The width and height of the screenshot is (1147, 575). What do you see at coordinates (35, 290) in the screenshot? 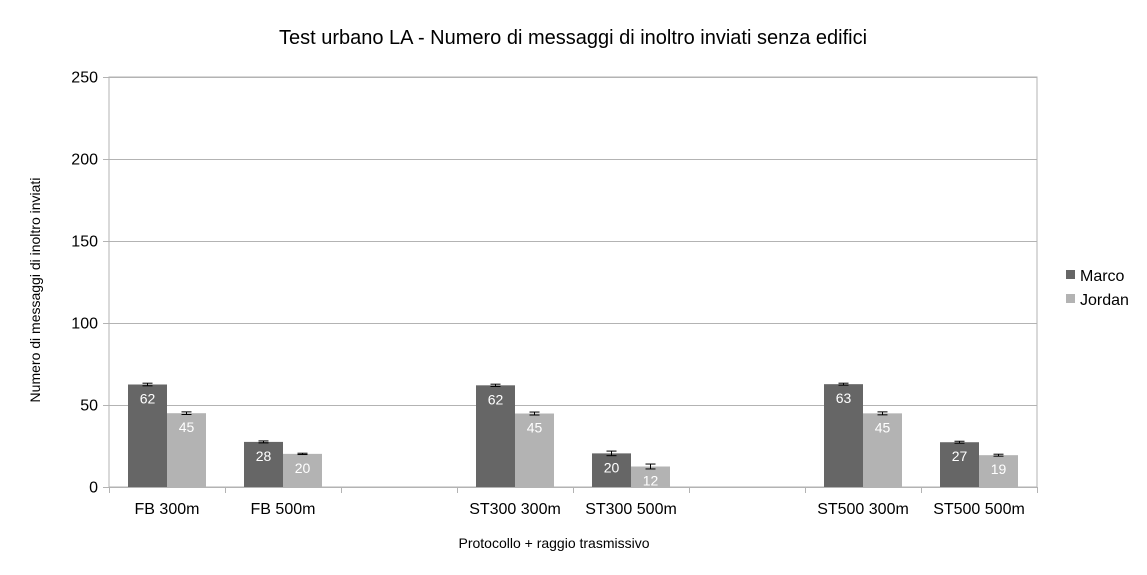
I see `y-axis-title: Numero di messaggi di inoltro inviati` at bounding box center [35, 290].